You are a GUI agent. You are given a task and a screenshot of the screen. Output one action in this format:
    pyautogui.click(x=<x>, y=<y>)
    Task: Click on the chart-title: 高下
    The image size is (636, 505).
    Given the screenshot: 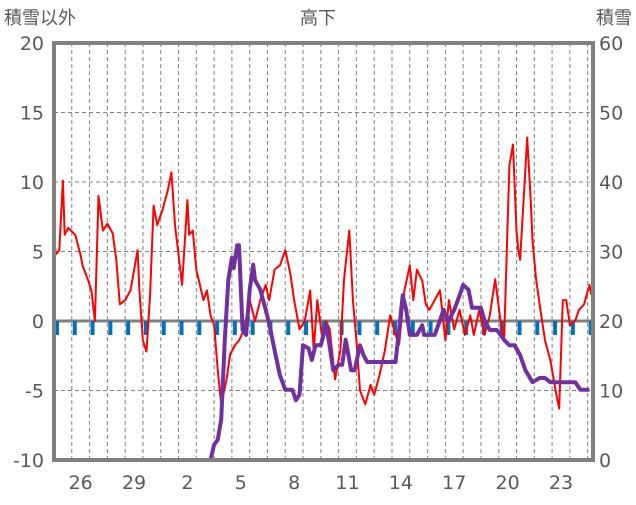 What is the action you would take?
    pyautogui.click(x=318, y=18)
    